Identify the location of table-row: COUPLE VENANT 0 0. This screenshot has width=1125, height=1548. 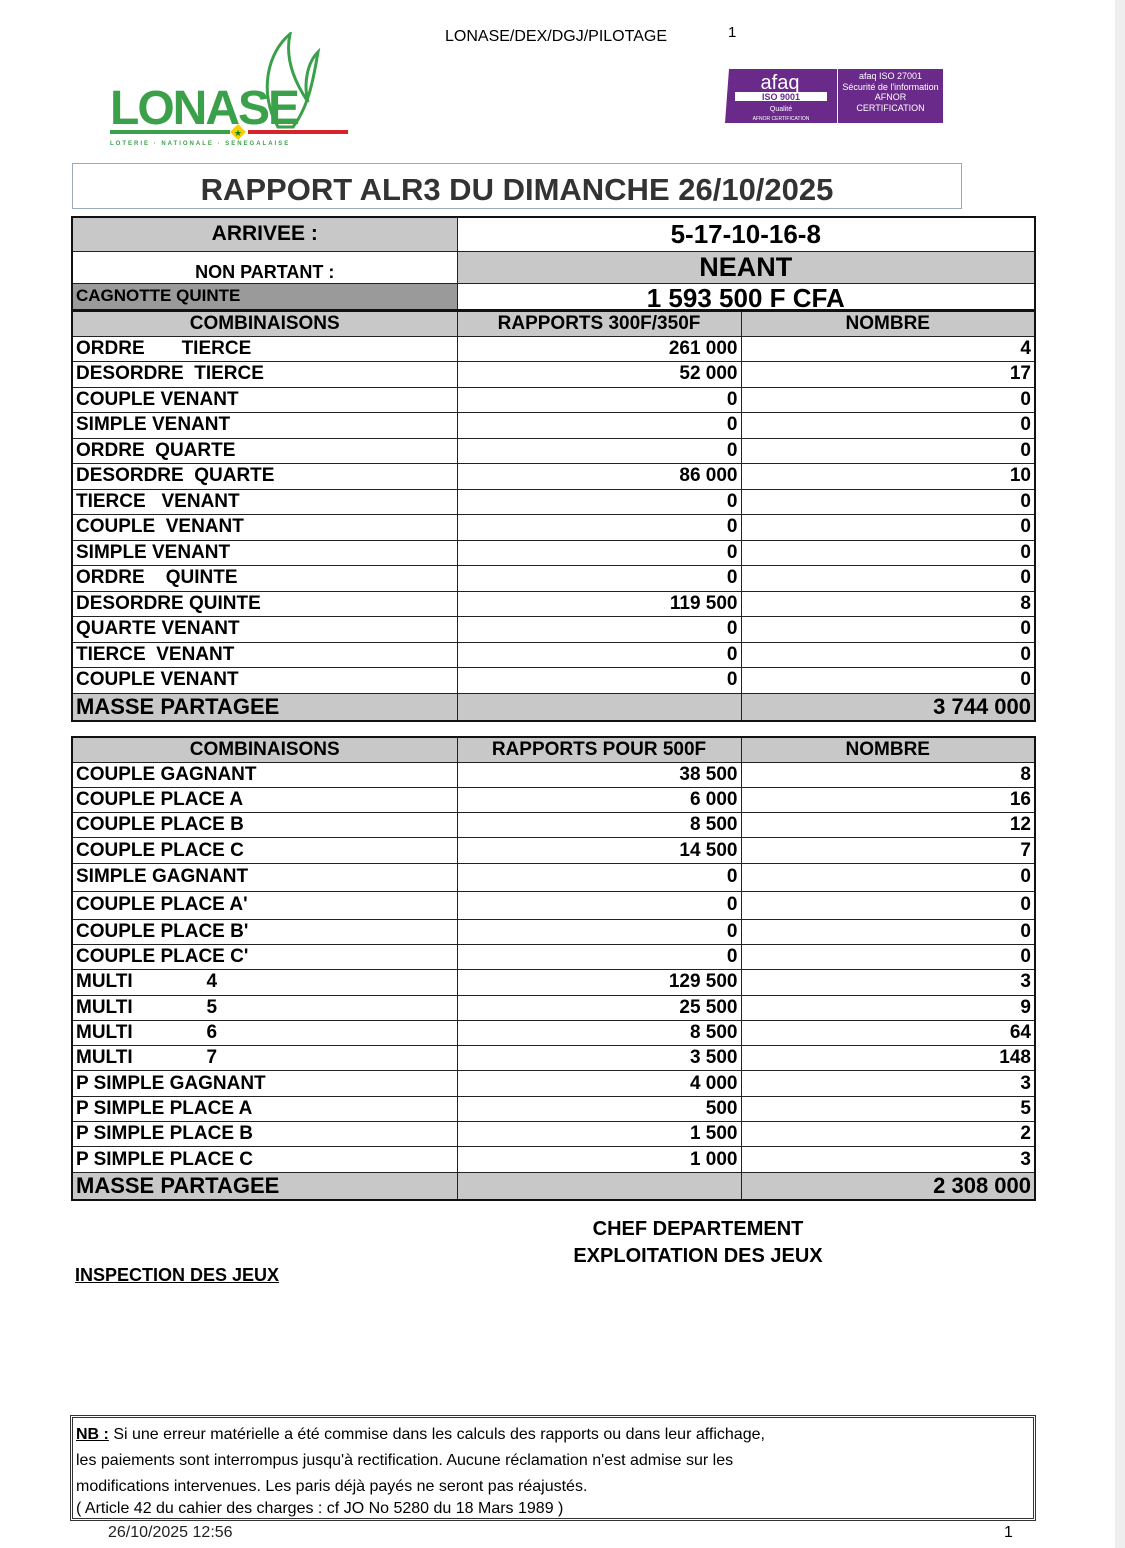
(553, 527).